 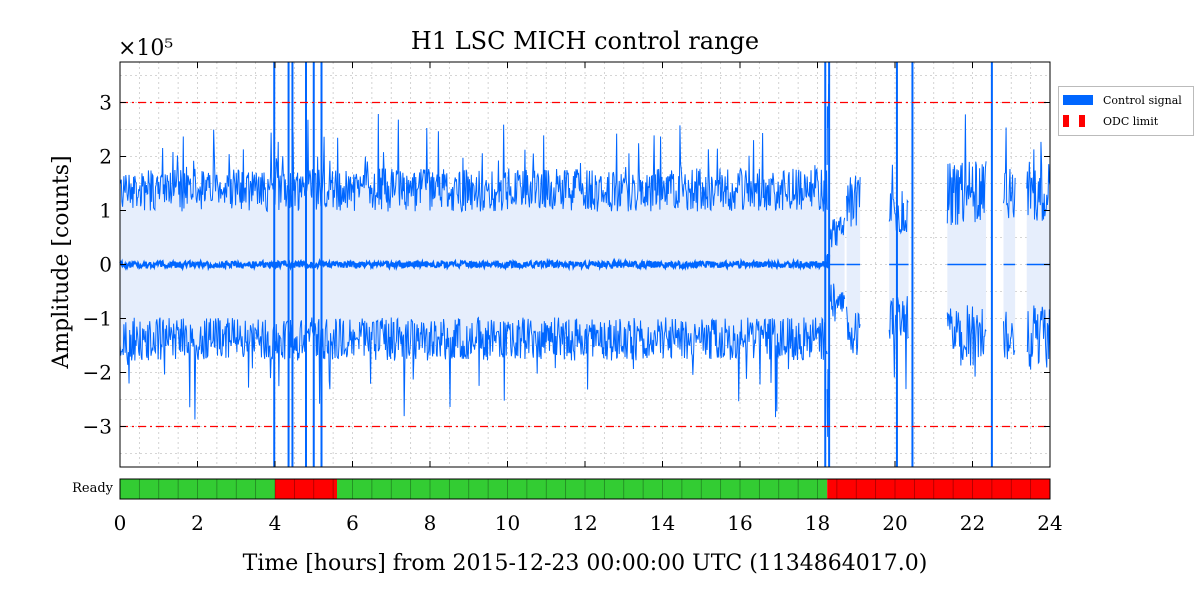 I want to click on y-tick-label: −1, so click(x=97, y=319).